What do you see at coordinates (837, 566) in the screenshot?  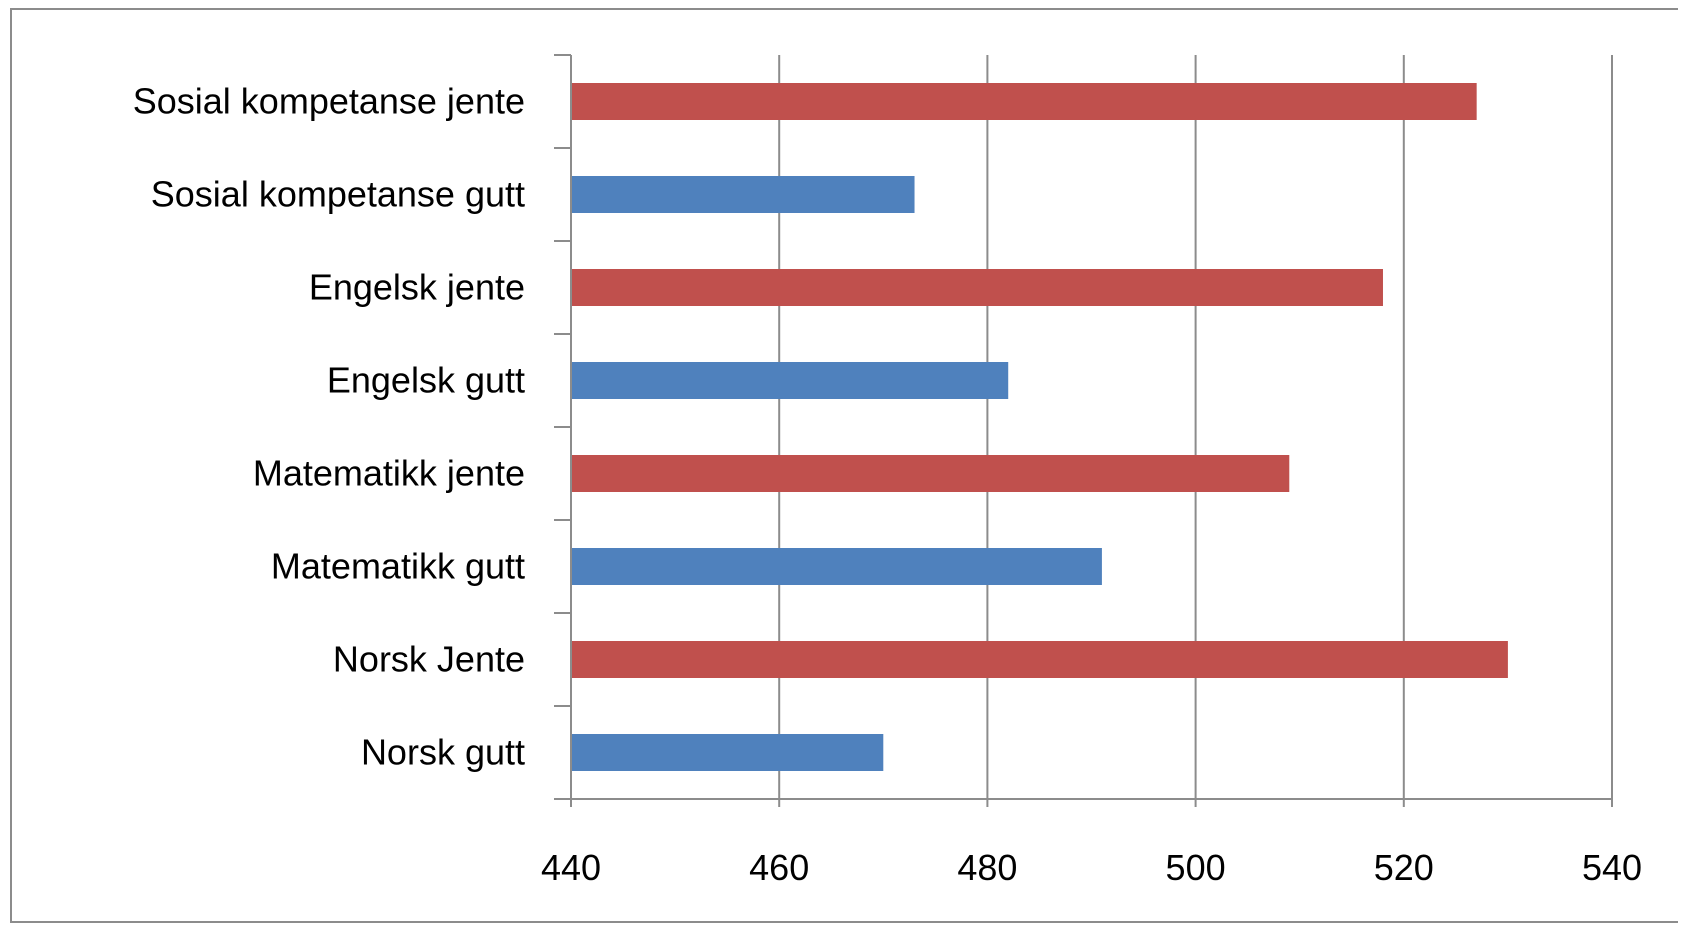 I see `bar-matematikk-gutt` at bounding box center [837, 566].